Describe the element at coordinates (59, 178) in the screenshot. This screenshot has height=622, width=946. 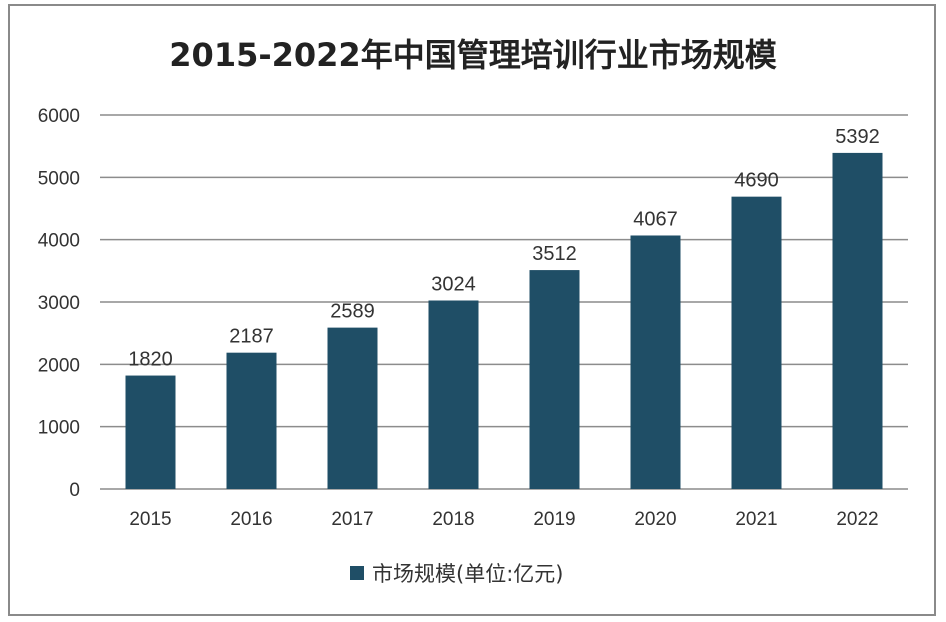
I see `y-tick-label: 5000` at that location.